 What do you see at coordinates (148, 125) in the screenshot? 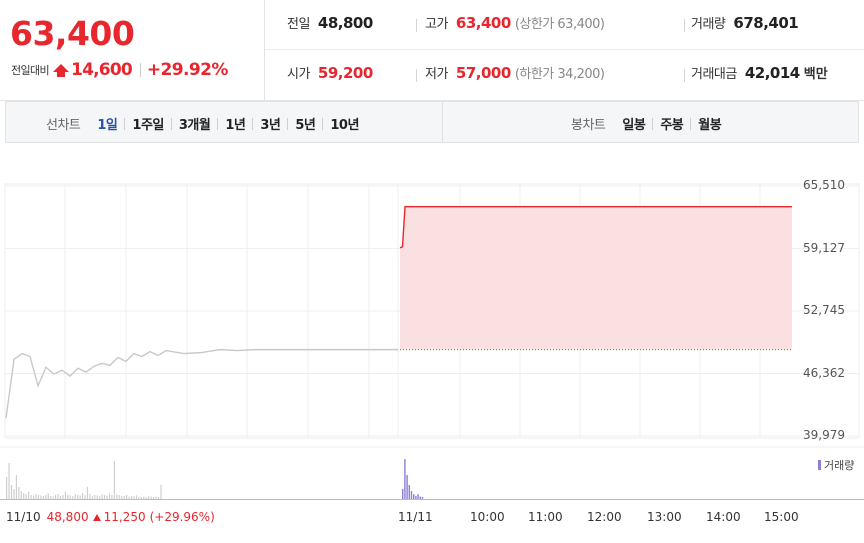
I see `line-tab-1: 1주일` at bounding box center [148, 125].